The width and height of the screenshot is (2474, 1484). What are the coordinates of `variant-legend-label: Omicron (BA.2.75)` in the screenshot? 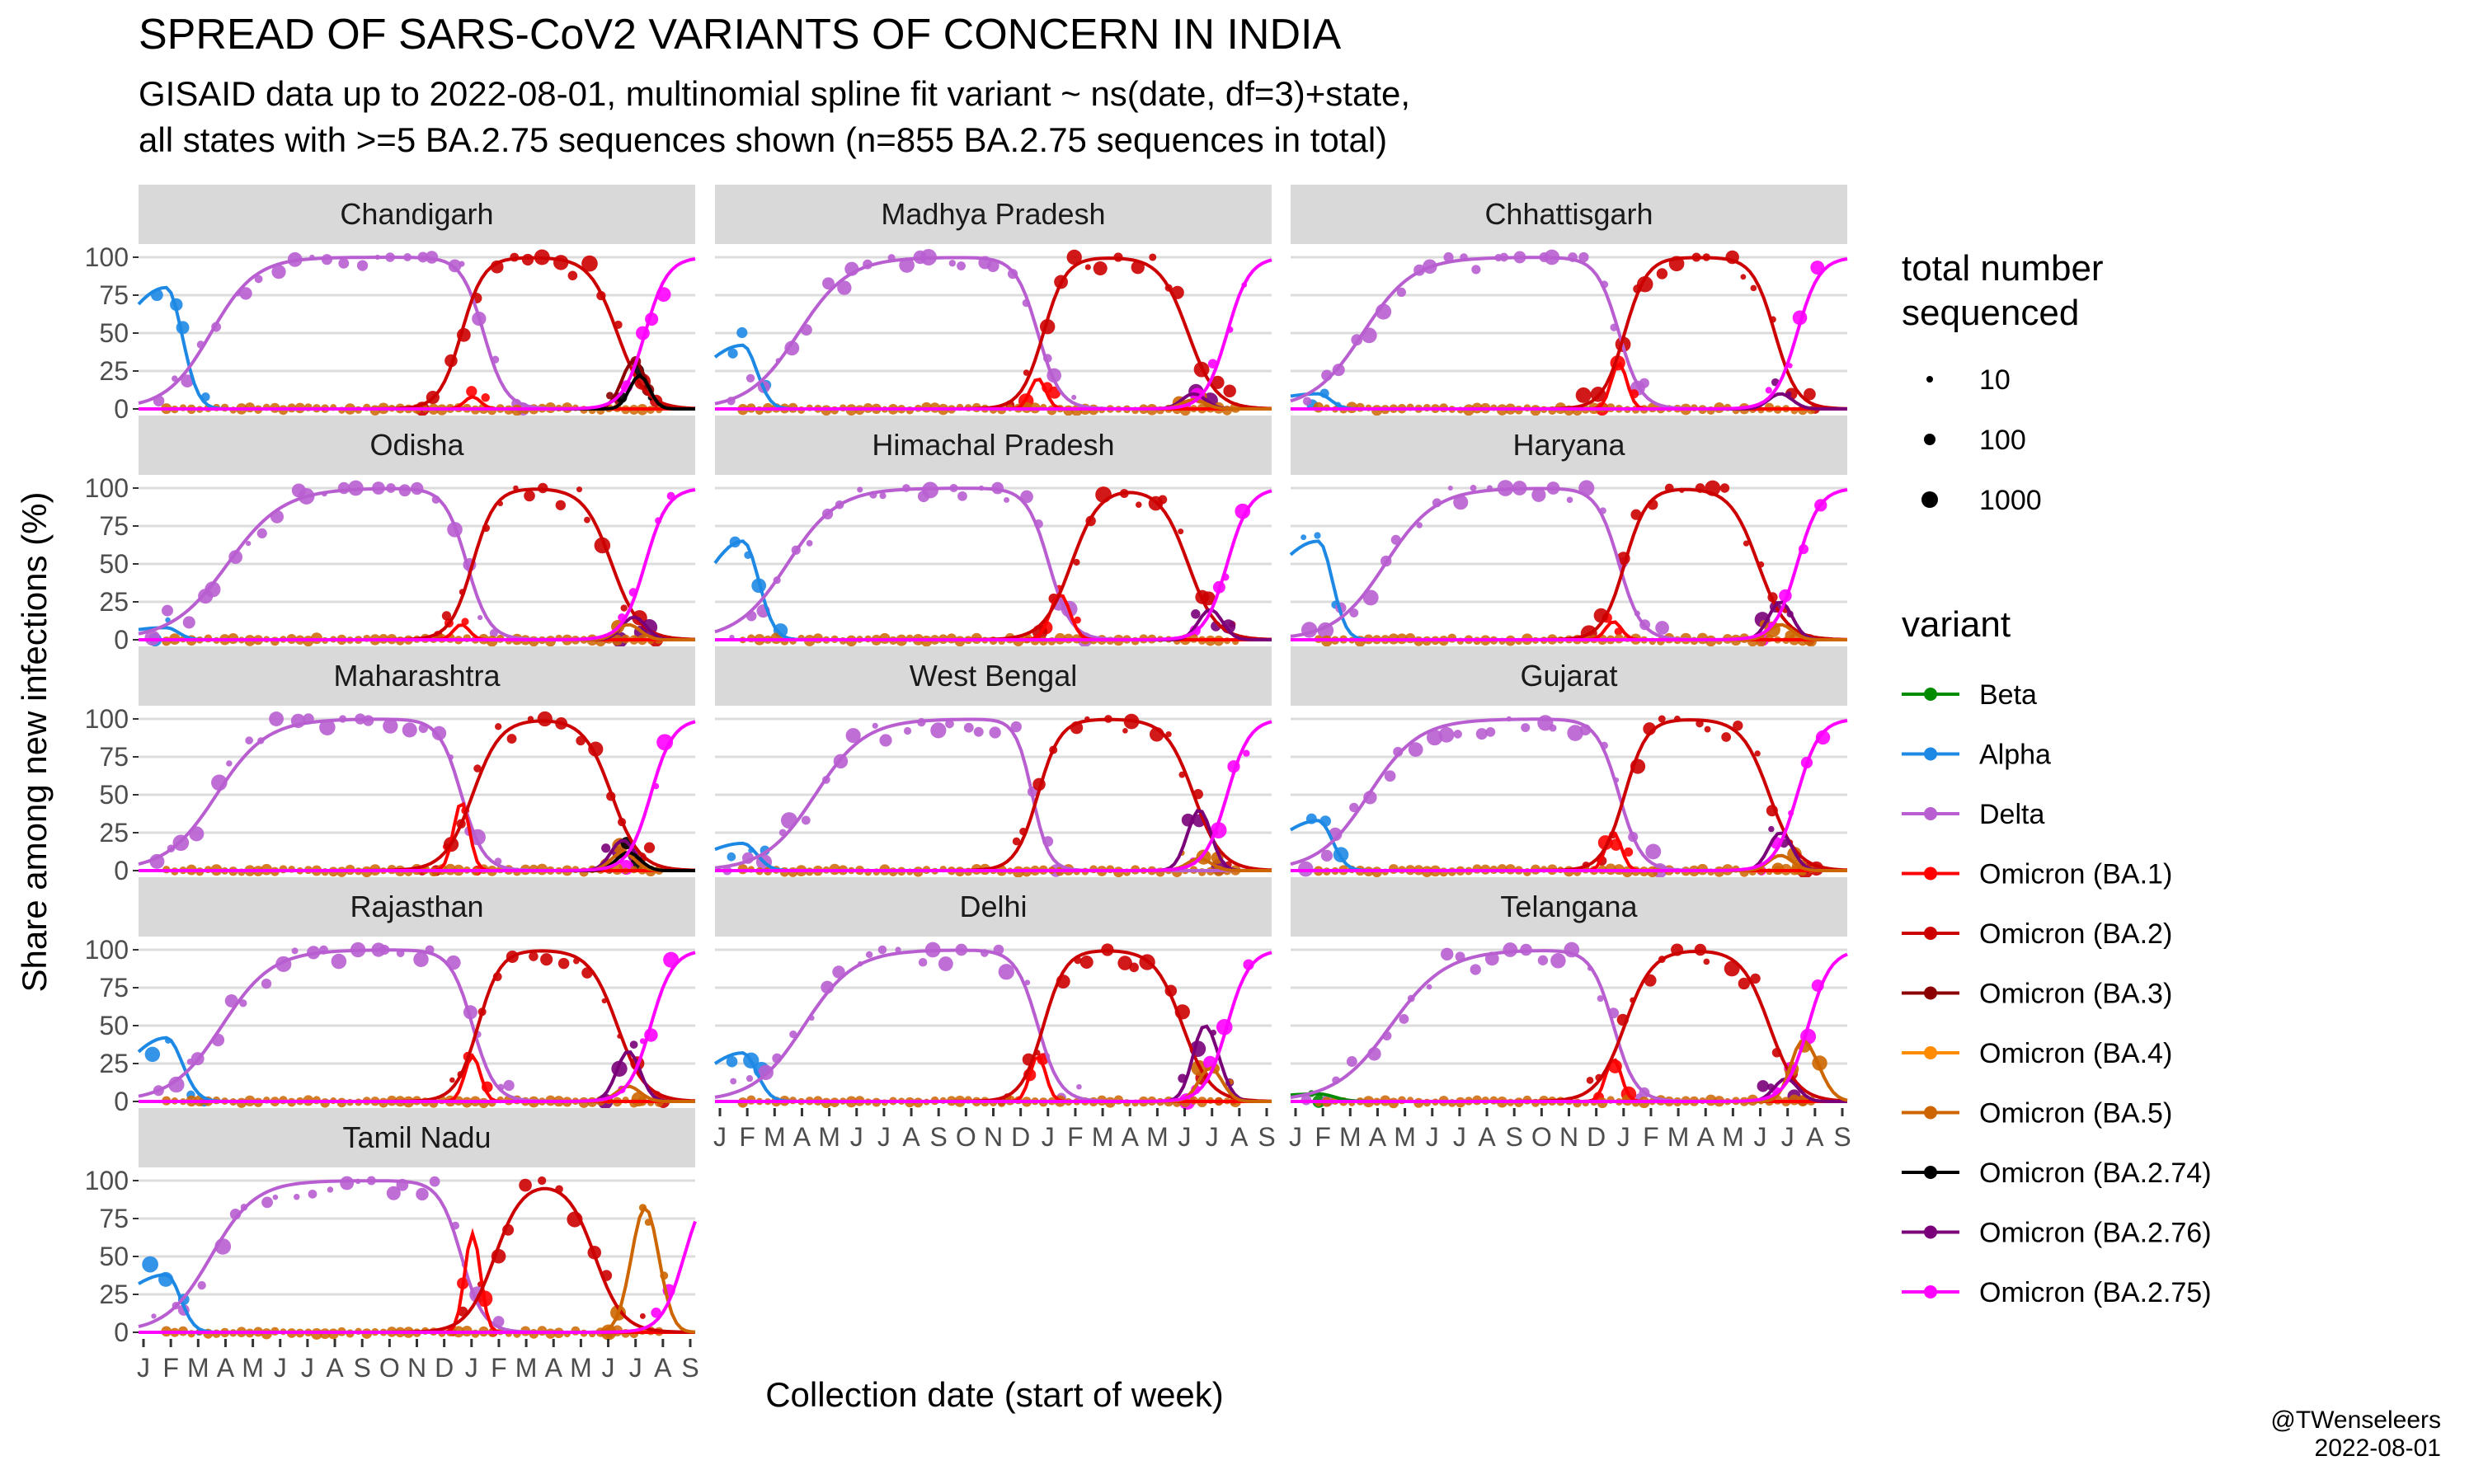 It's located at (2095, 1292).